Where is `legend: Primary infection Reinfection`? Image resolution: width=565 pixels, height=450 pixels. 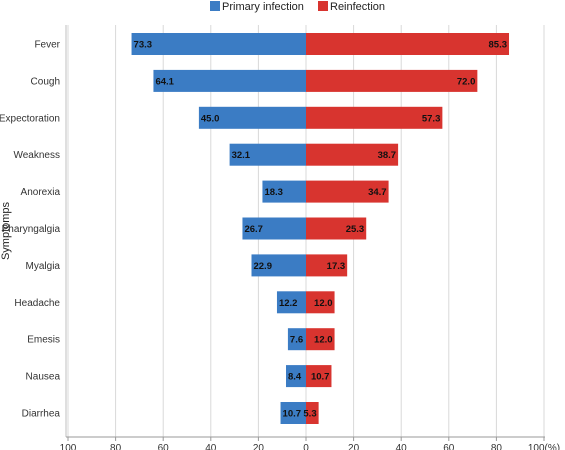 legend: Primary infection Reinfection is located at coordinates (297, 7).